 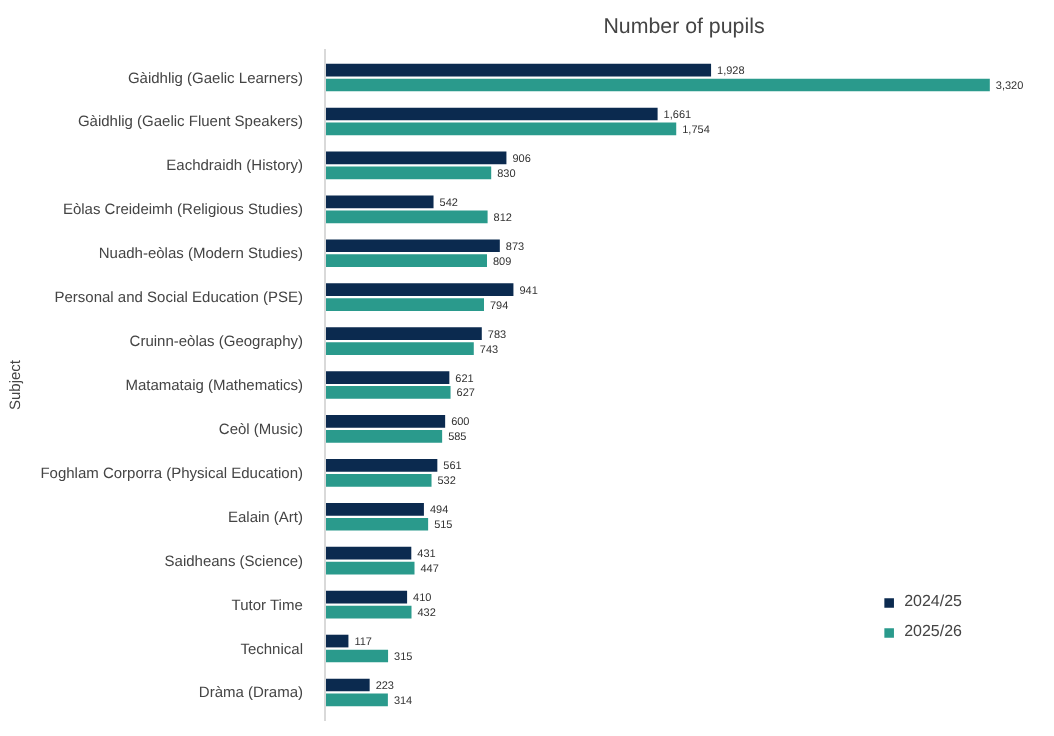 I want to click on legend-label: 2024/25, so click(x=933, y=601).